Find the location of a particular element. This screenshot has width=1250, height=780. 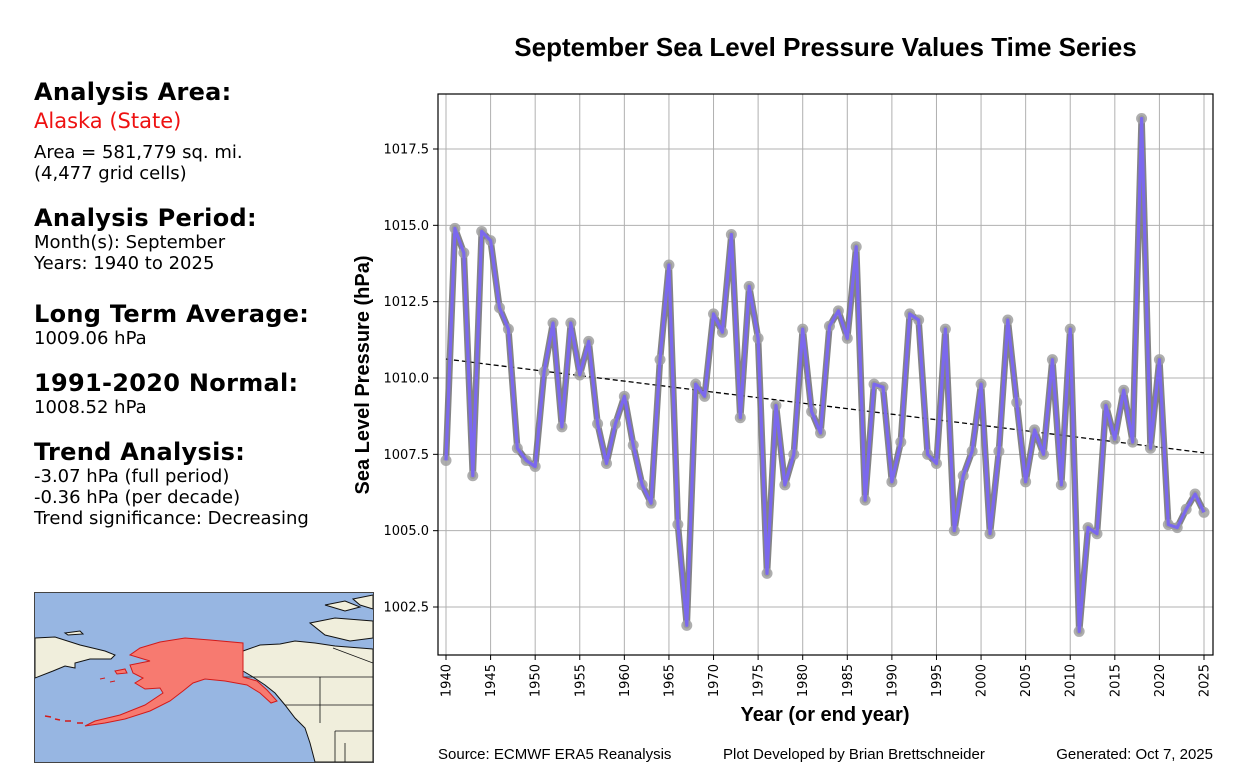

x-tick-label: 2010 is located at coordinates (1071, 680).